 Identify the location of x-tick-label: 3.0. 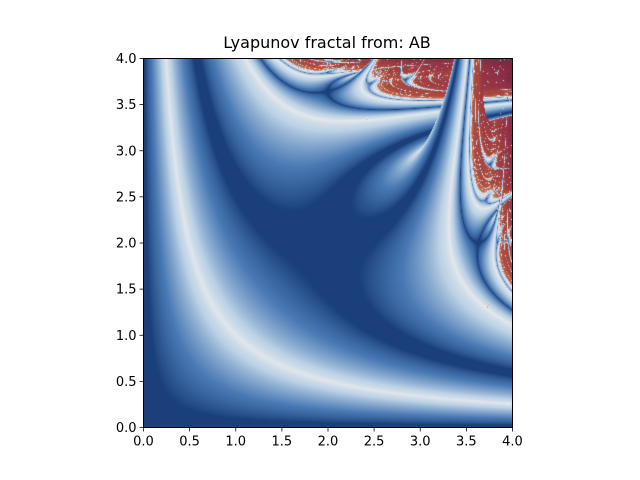
(420, 442).